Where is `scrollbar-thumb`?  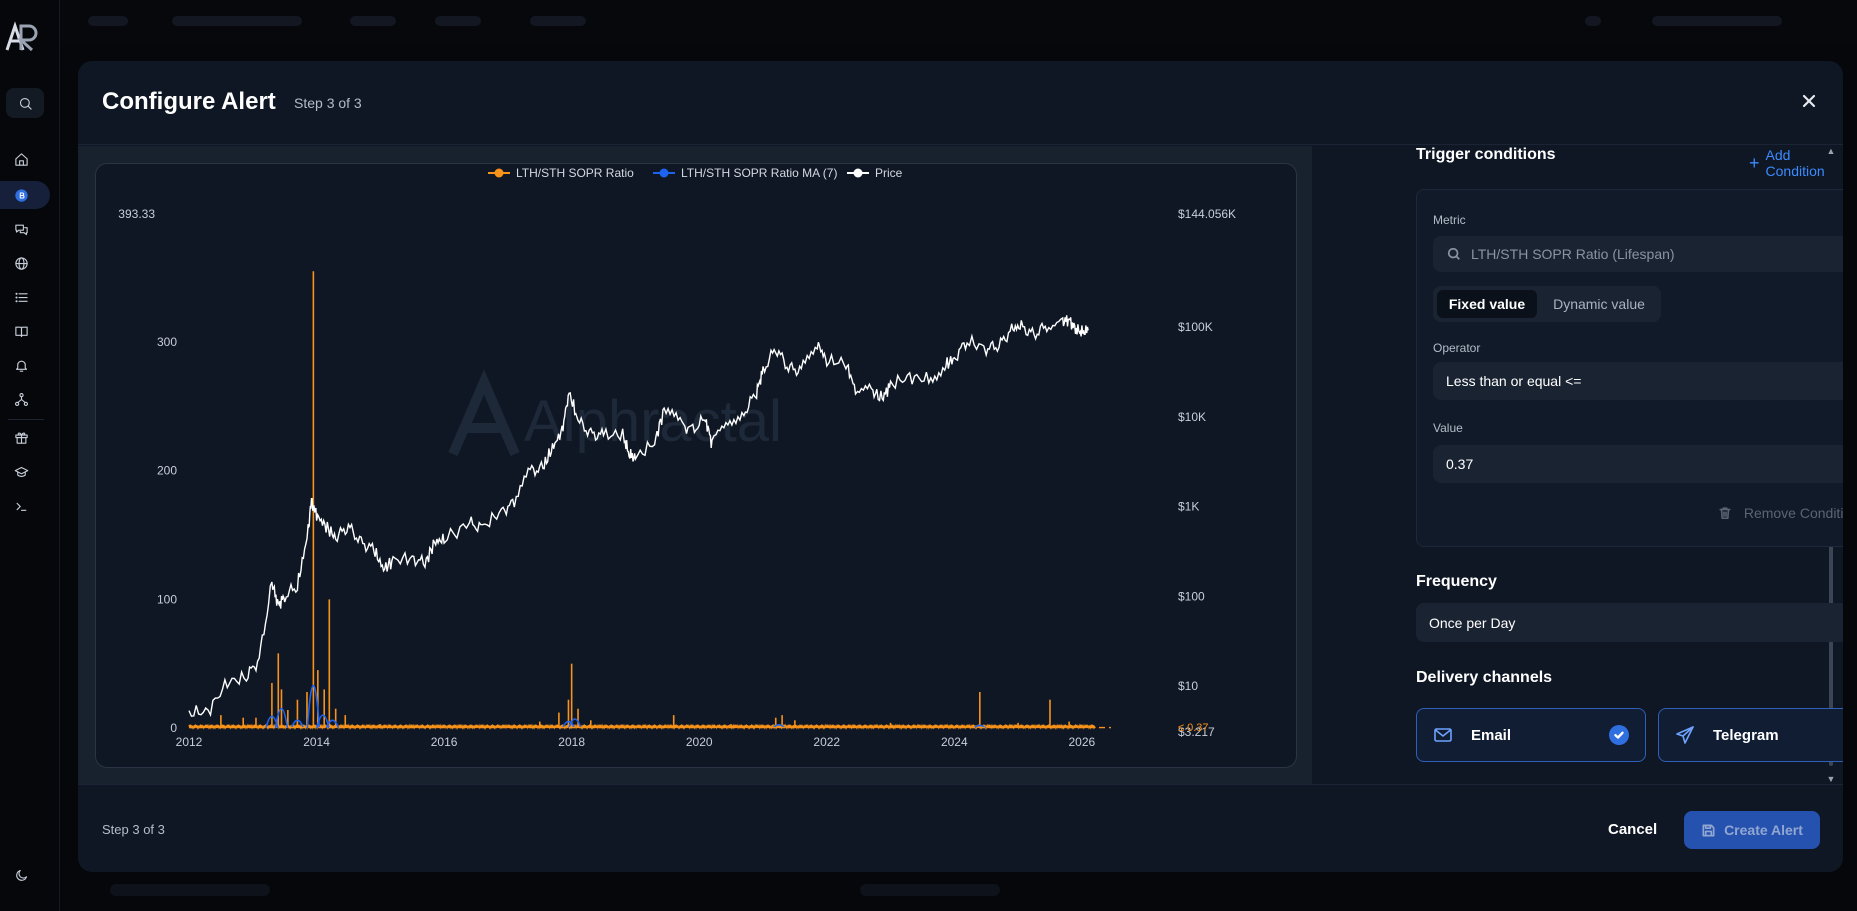 scrollbar-thumb is located at coordinates (1831, 566).